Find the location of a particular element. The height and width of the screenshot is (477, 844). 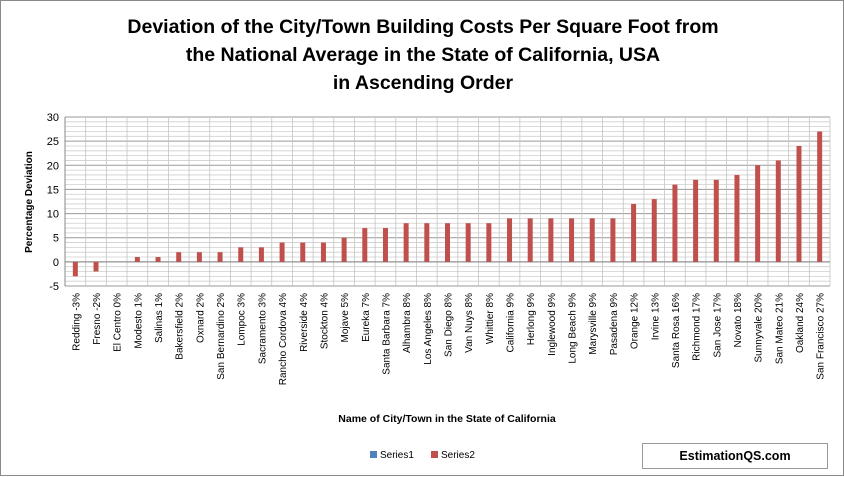

y-tick-label: 30 is located at coordinates (53, 118).